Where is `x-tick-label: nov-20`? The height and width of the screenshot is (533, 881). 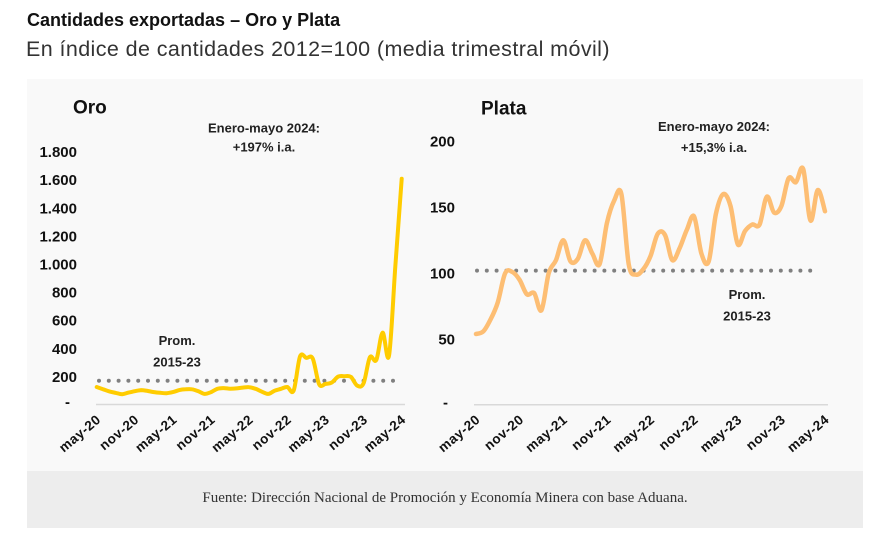 x-tick-label: nov-20 is located at coordinates (503, 432).